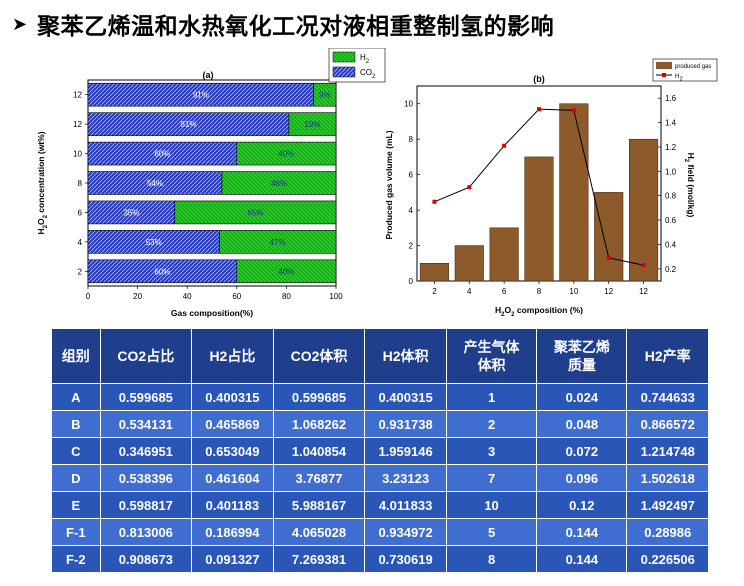 This screenshot has width=744, height=586. What do you see at coordinates (76, 451) in the screenshot?
I see `table-cell: C` at bounding box center [76, 451].